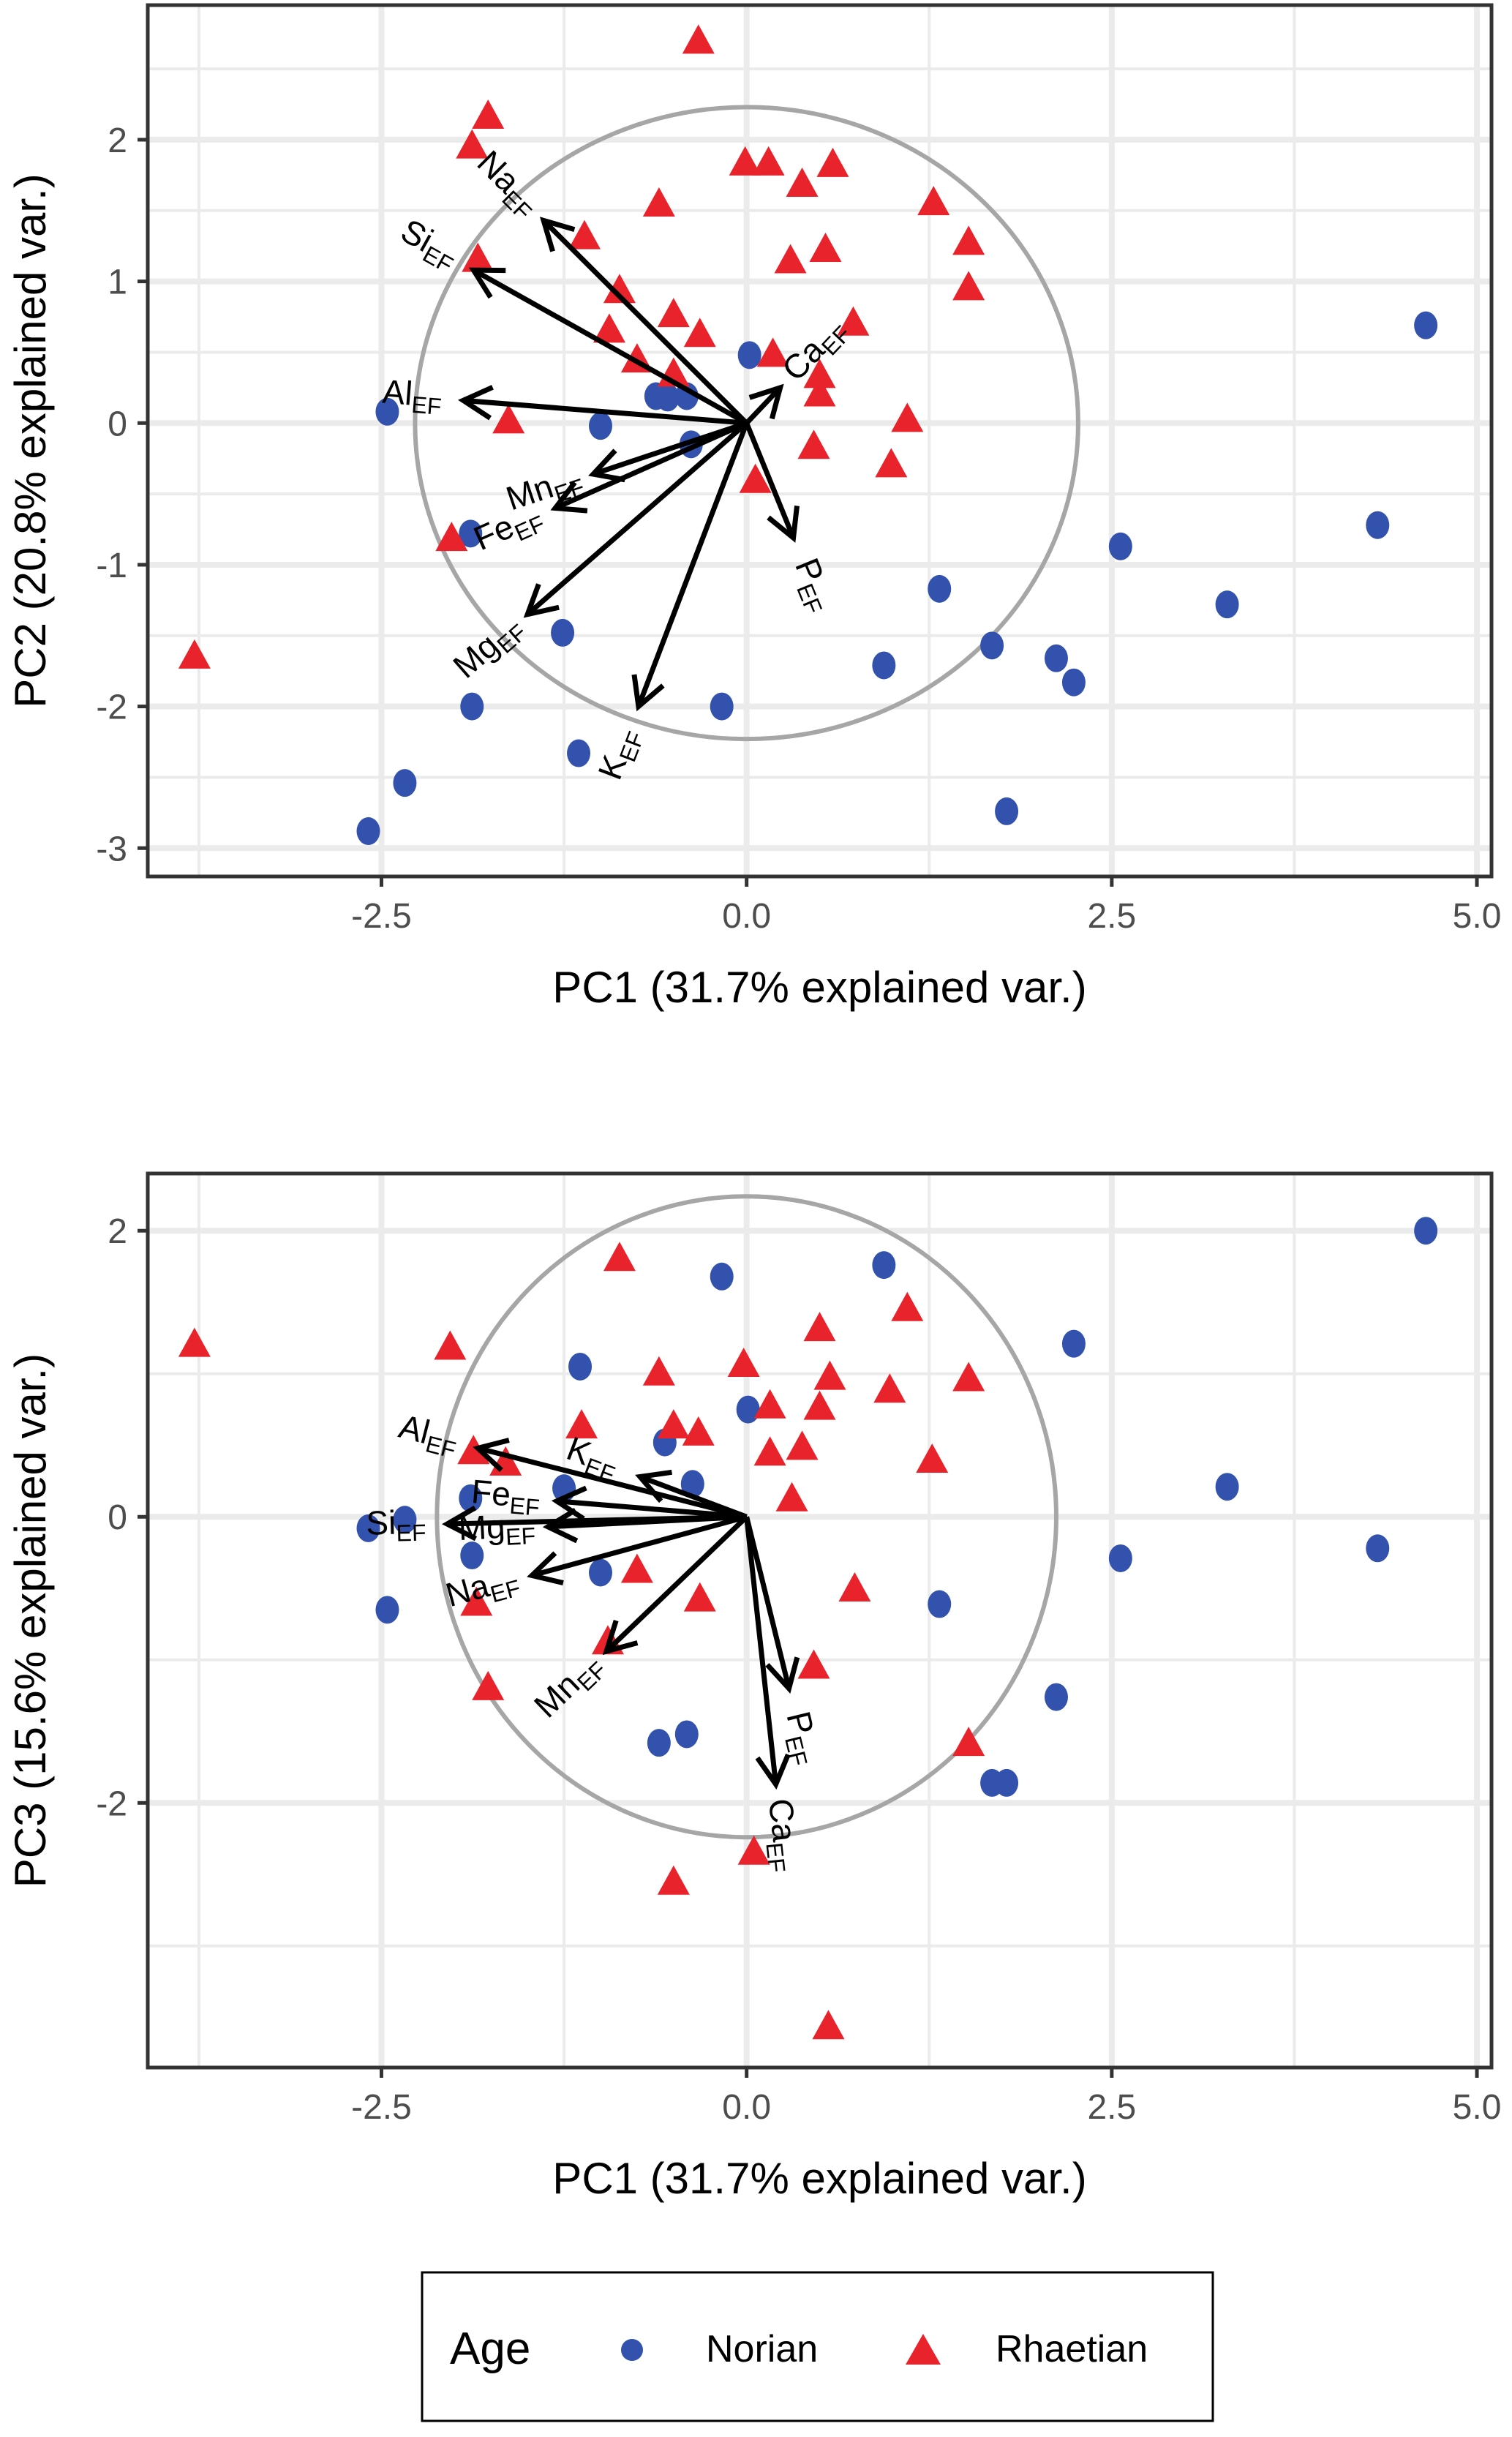  Describe the element at coordinates (429, 1435) in the screenshot. I see `loading-label-al: AlEF` at that location.